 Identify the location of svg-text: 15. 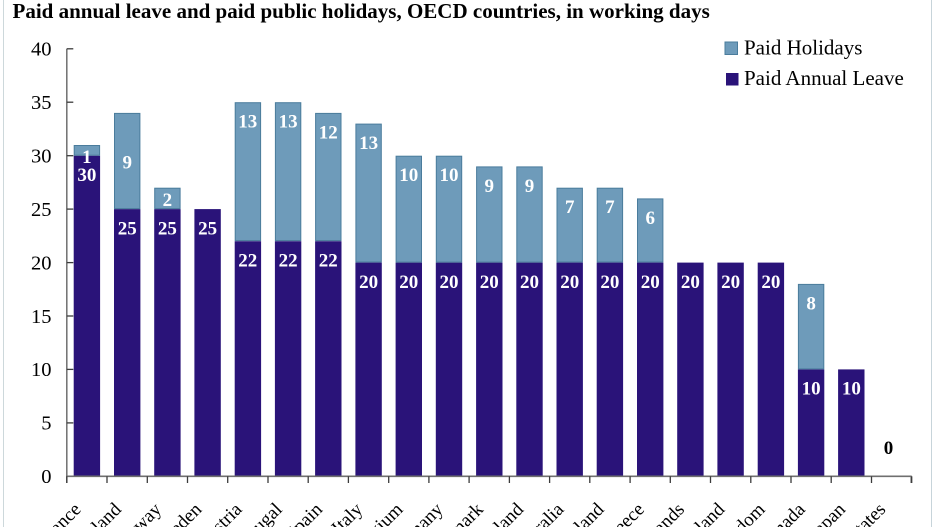
(41, 317).